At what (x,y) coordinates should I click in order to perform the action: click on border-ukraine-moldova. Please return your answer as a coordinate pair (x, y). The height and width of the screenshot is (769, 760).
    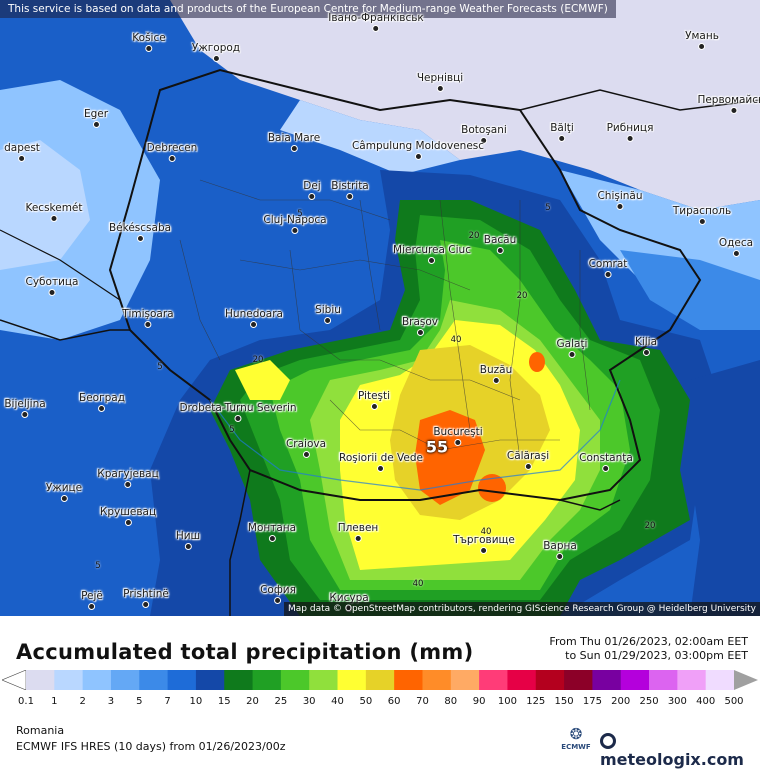
    Looking at the image, I should click on (639, 100).